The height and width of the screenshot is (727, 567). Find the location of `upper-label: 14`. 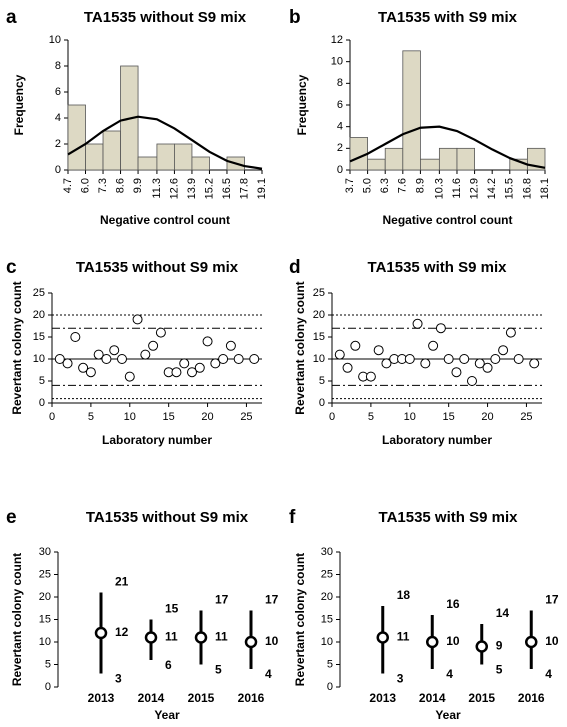

upper-label: 14 is located at coordinates (503, 613).